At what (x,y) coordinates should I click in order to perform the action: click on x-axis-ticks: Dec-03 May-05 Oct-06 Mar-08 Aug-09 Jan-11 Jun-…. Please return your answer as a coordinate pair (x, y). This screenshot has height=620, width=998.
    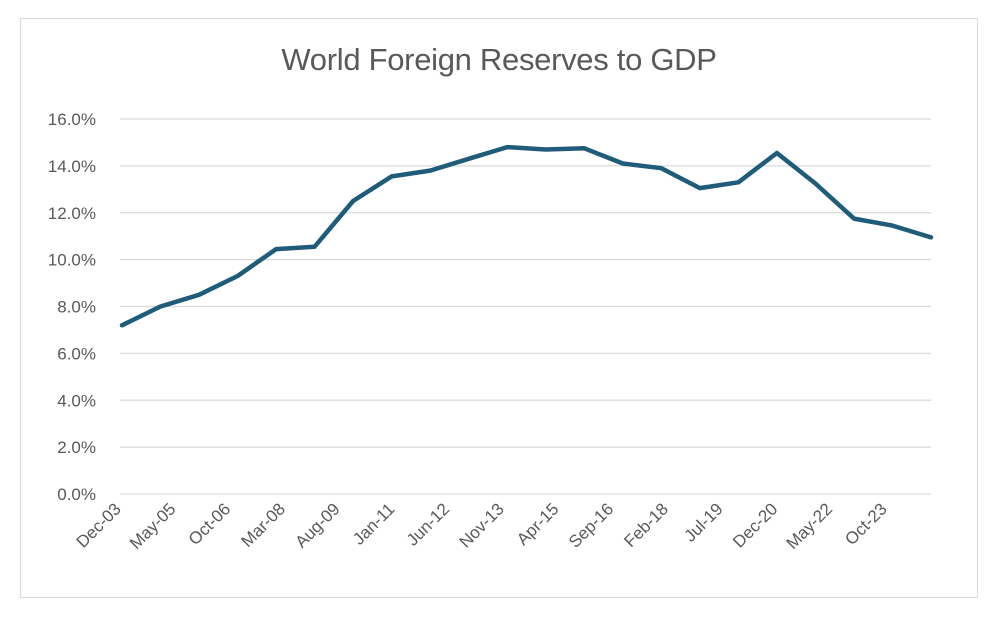
    Looking at the image, I should click on (482, 526).